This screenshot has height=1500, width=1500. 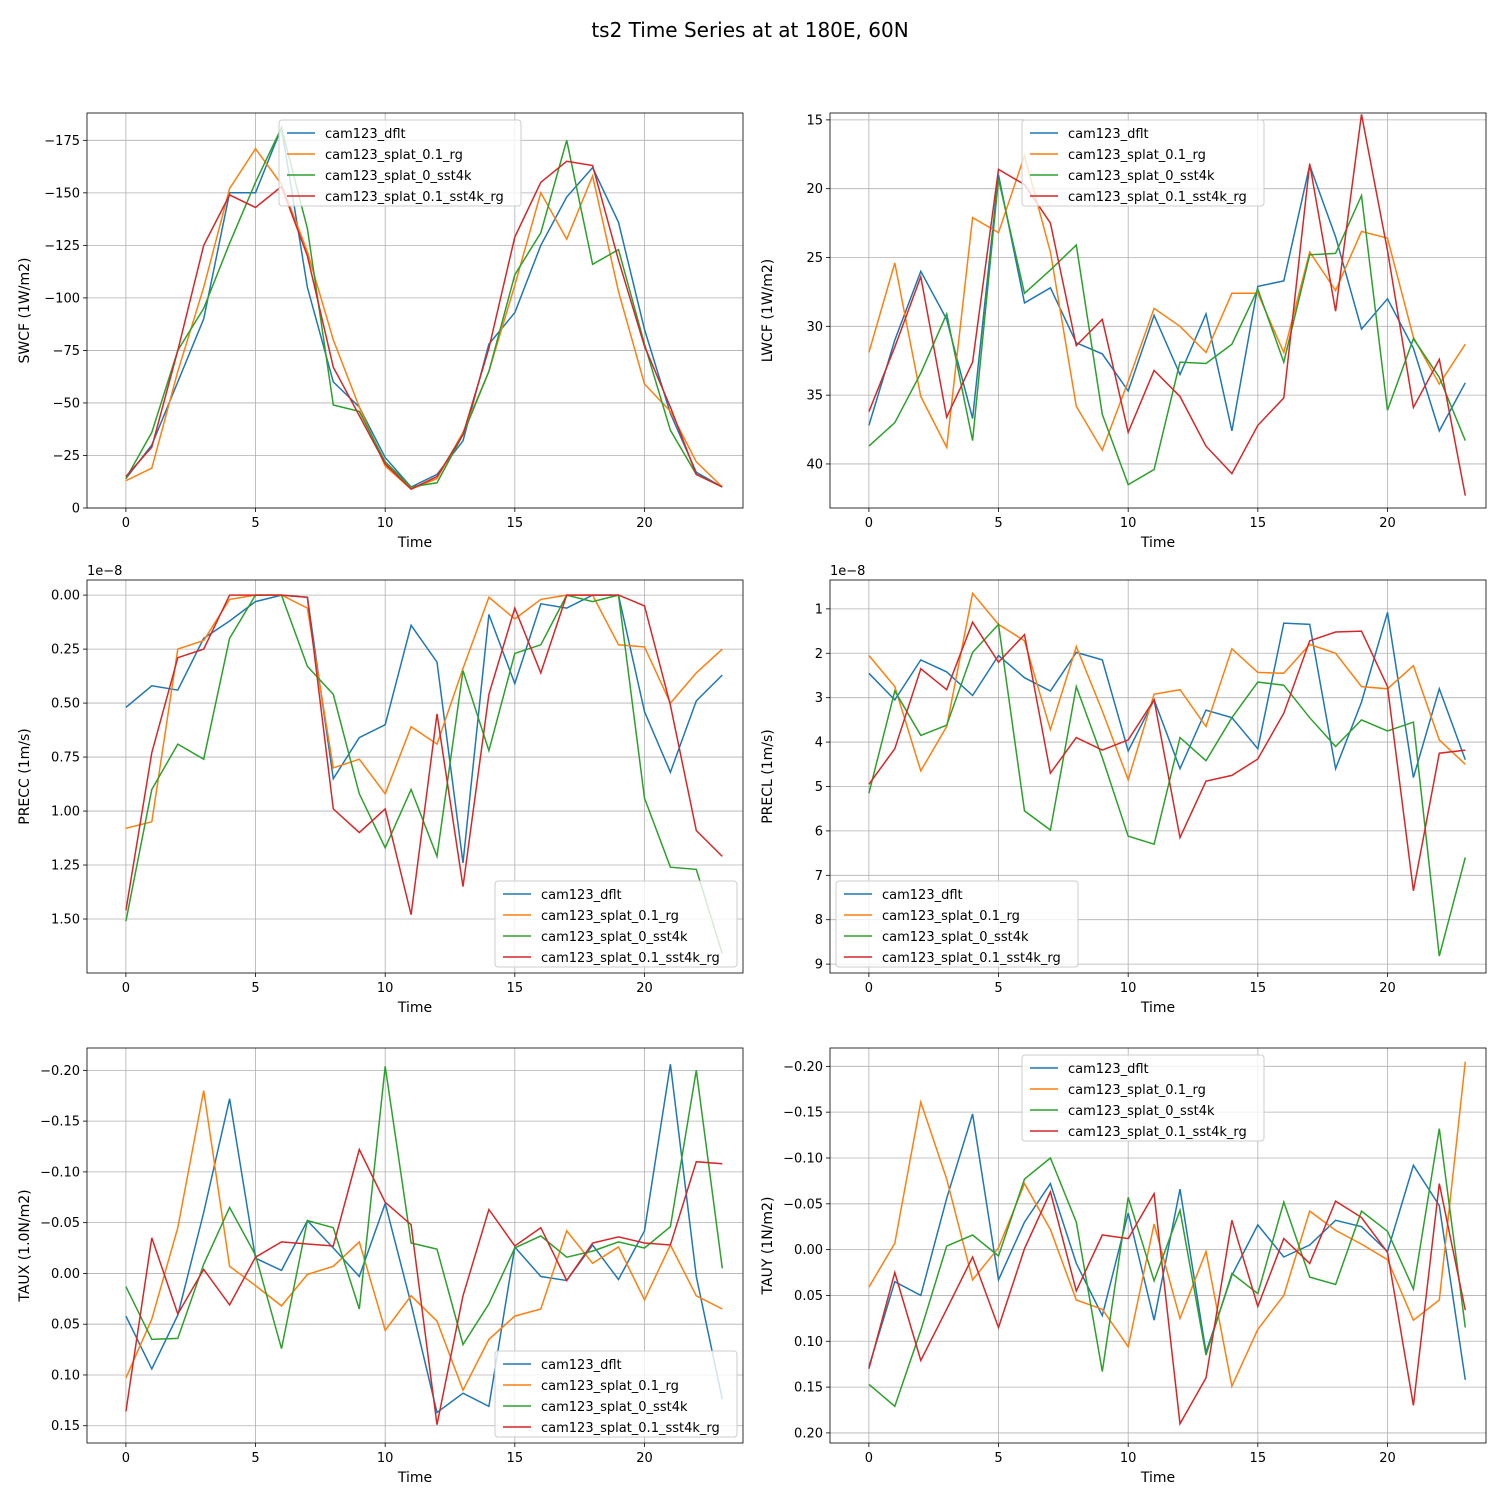 What do you see at coordinates (394, 155) in the screenshot?
I see `legend-label: cam123_splat_0.1_rg` at bounding box center [394, 155].